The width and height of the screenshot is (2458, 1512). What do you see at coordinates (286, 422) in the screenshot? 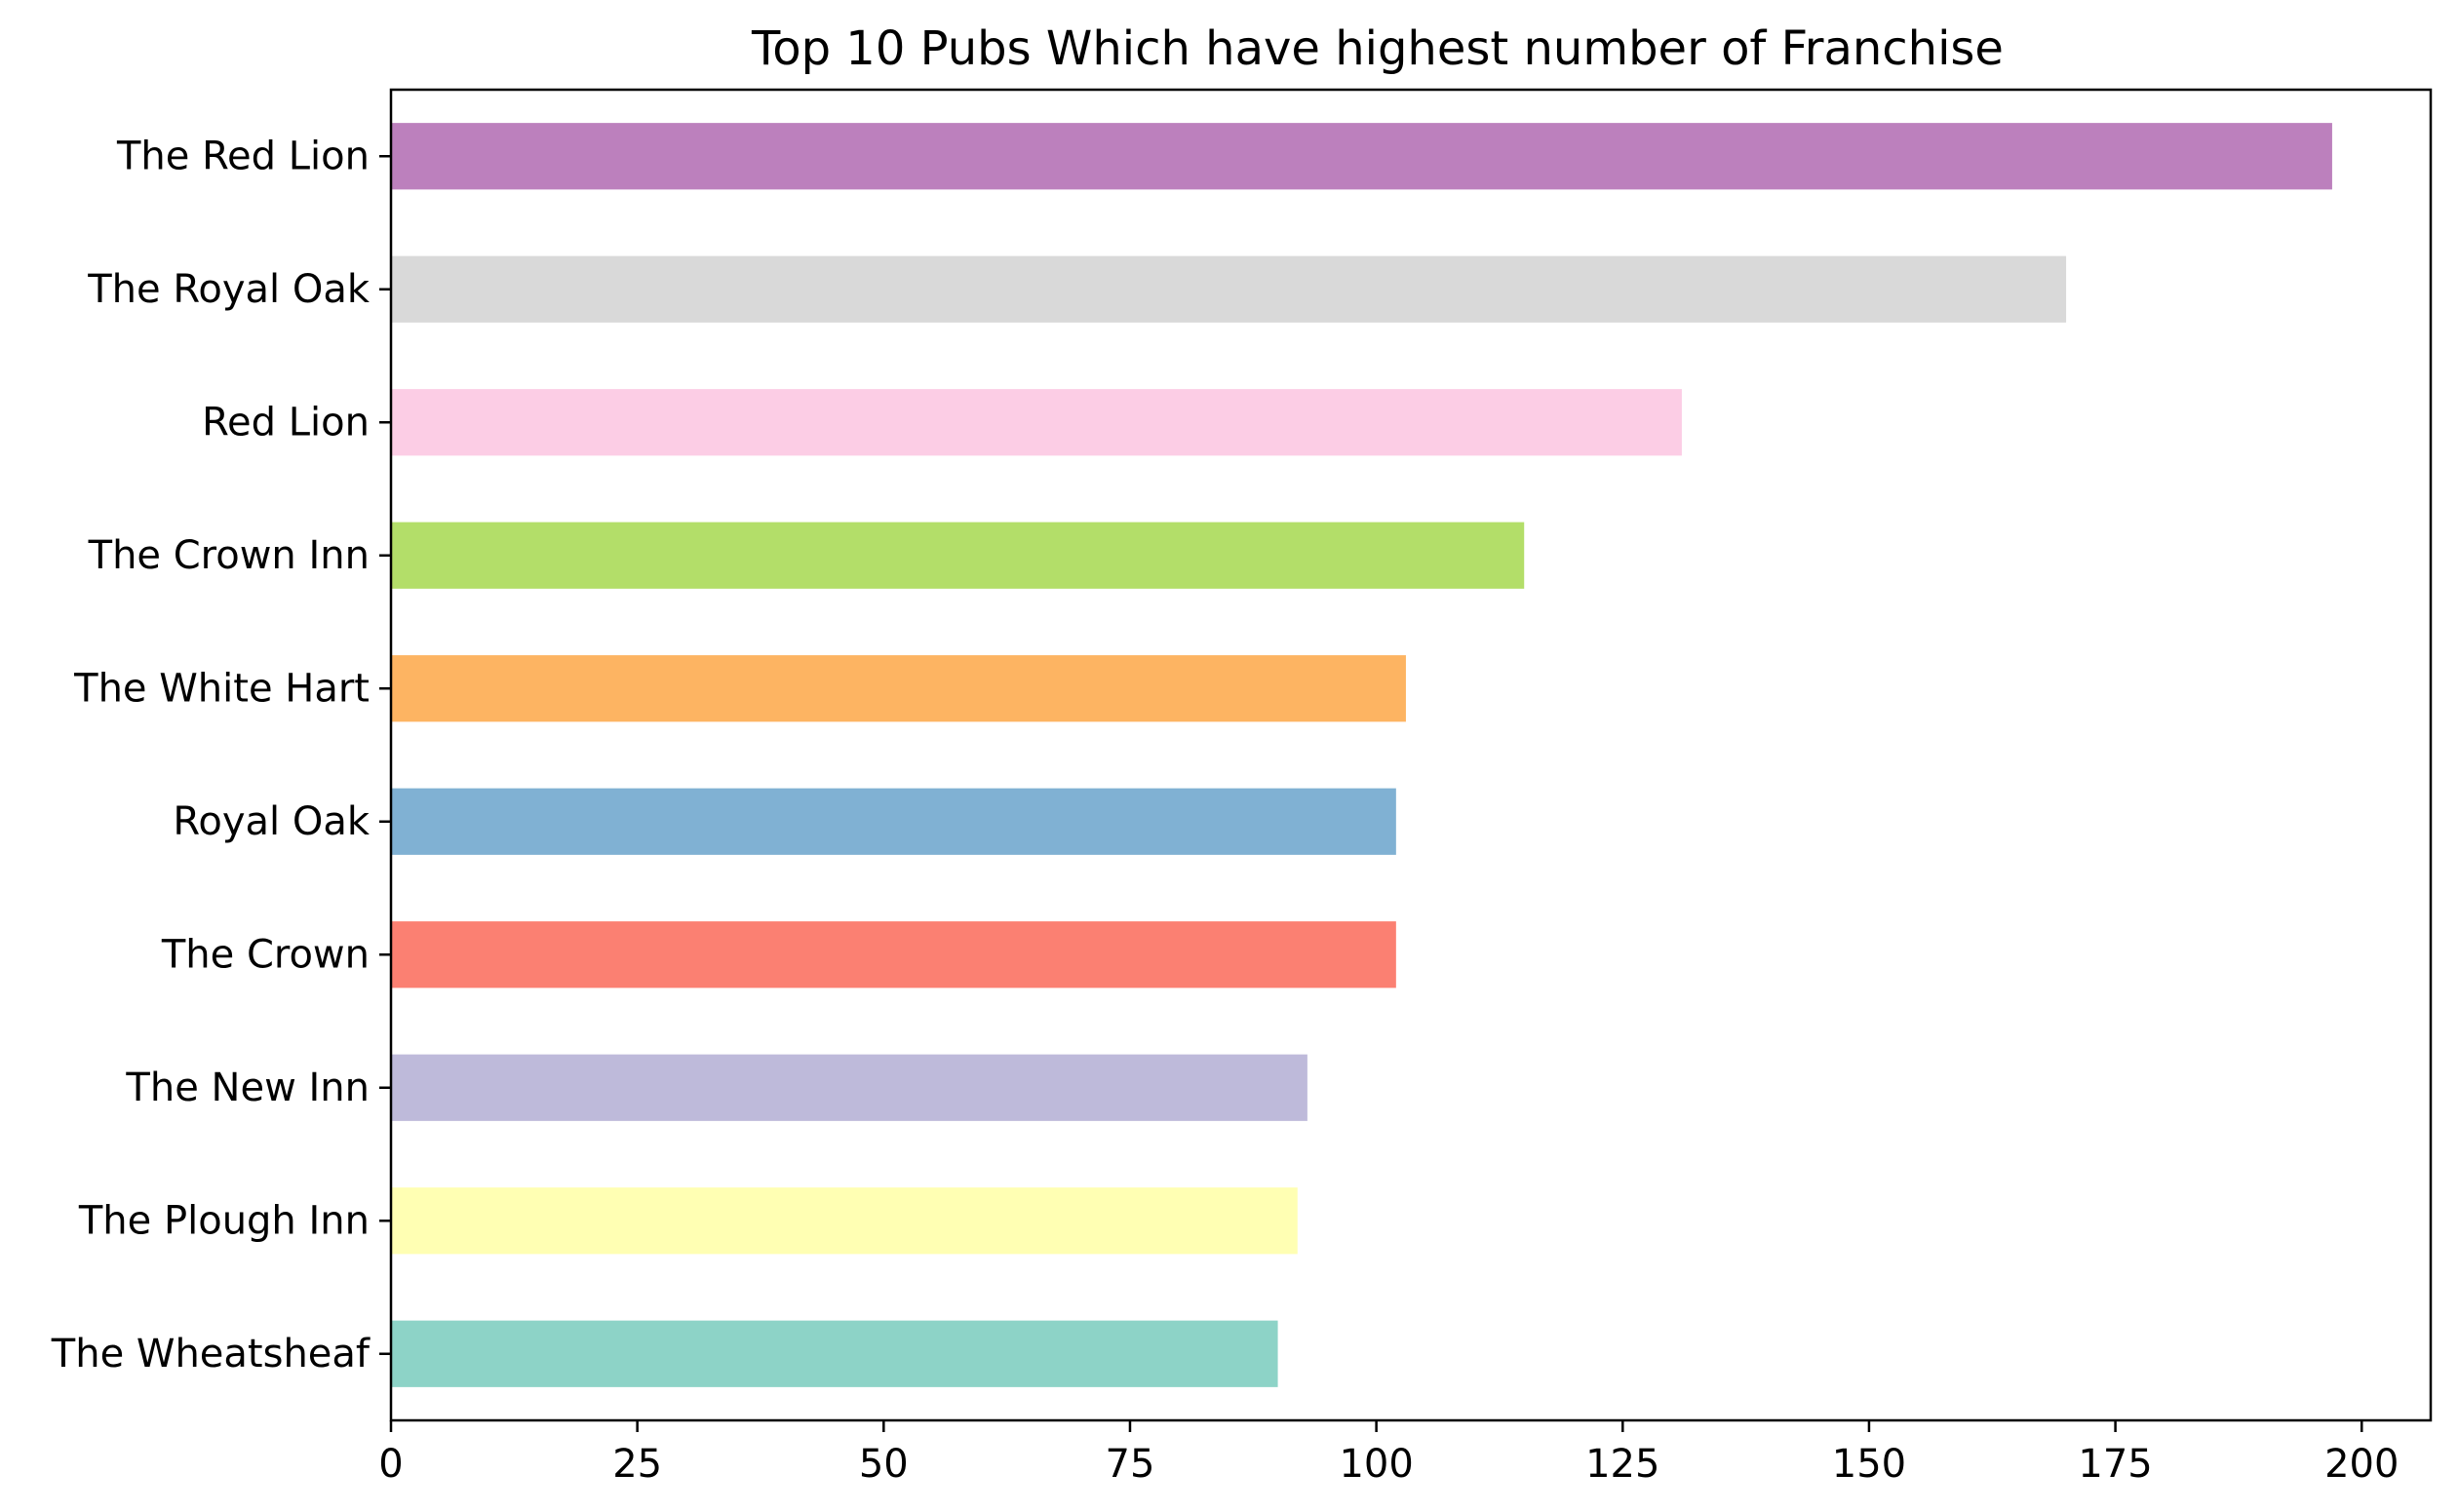
I see `y-tick-label: Red Lion` at bounding box center [286, 422].